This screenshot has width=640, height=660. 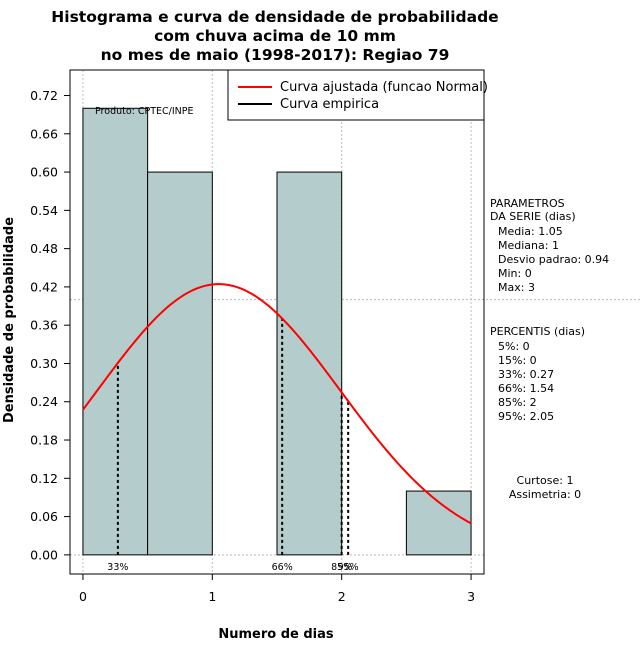 I want to click on legend-box, so click(x=356, y=95).